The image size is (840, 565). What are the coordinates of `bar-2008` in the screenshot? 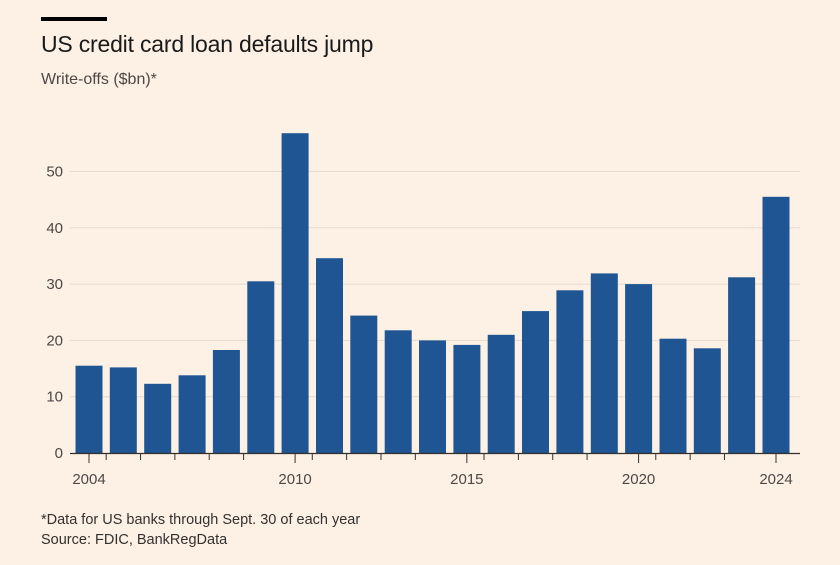 It's located at (226, 401).